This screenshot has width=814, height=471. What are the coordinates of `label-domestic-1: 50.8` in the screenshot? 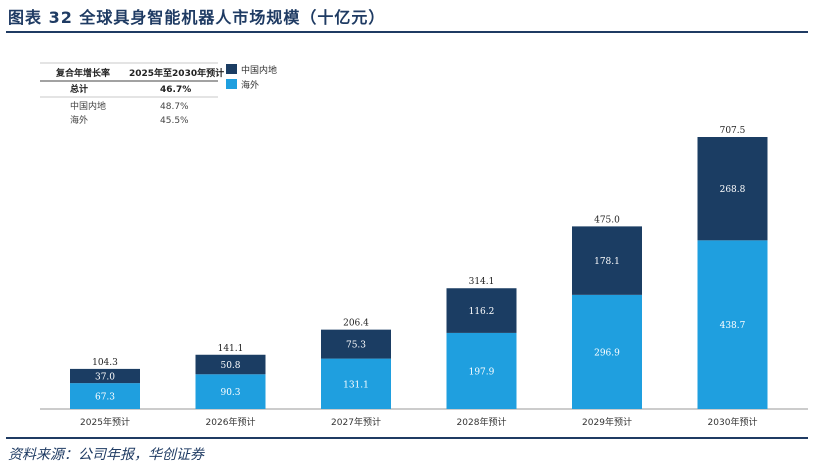 It's located at (230, 366).